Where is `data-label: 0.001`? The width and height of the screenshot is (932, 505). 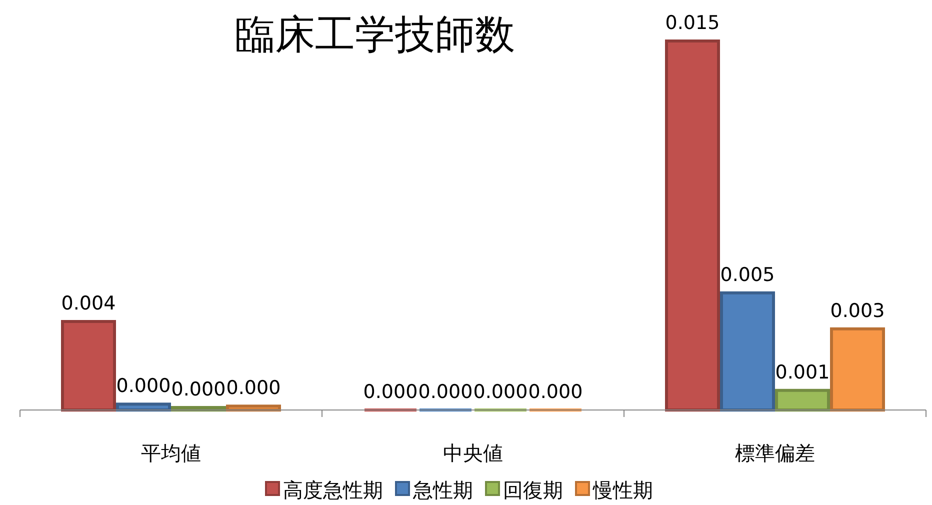
data-label: 0.001 is located at coordinates (802, 372).